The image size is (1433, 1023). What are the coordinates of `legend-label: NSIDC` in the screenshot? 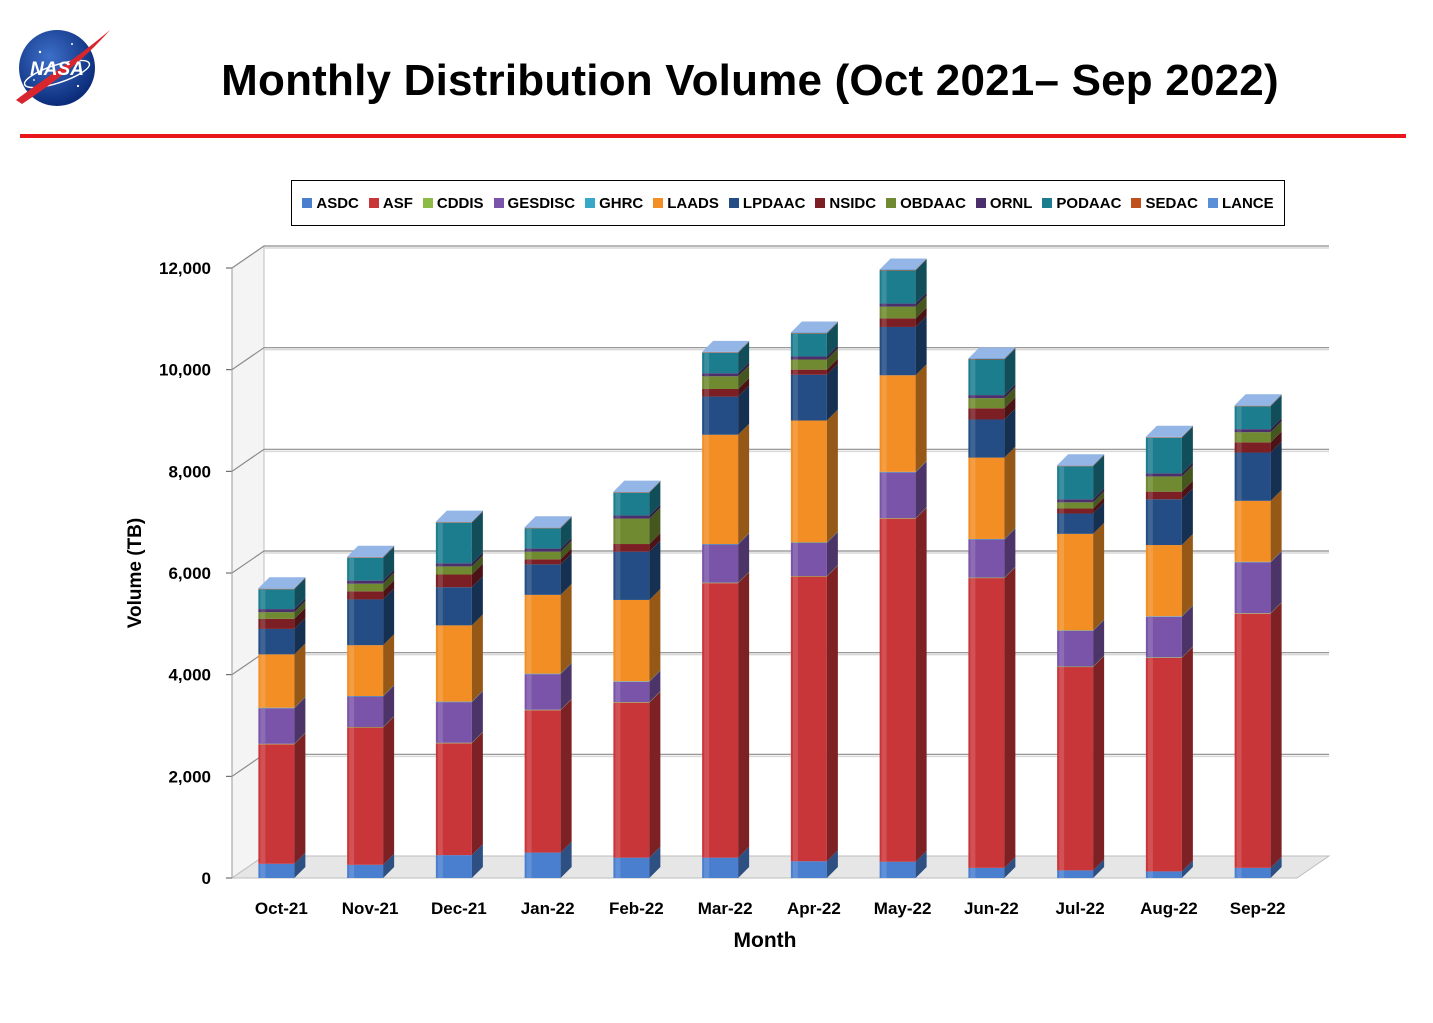 It's located at (853, 203).